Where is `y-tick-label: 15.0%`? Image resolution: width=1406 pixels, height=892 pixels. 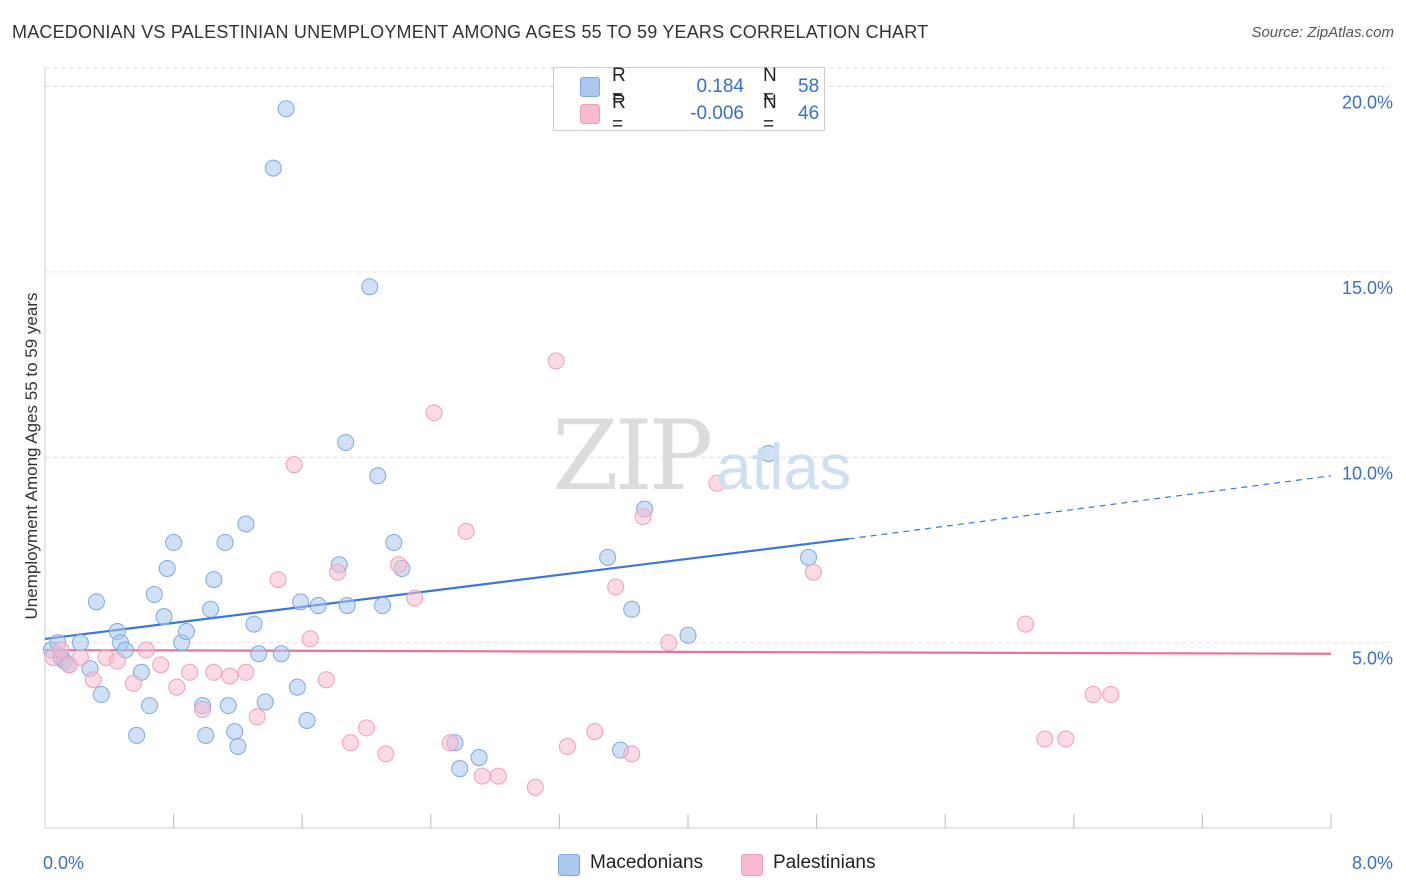
y-tick-label: 15.0% is located at coordinates (1367, 288).